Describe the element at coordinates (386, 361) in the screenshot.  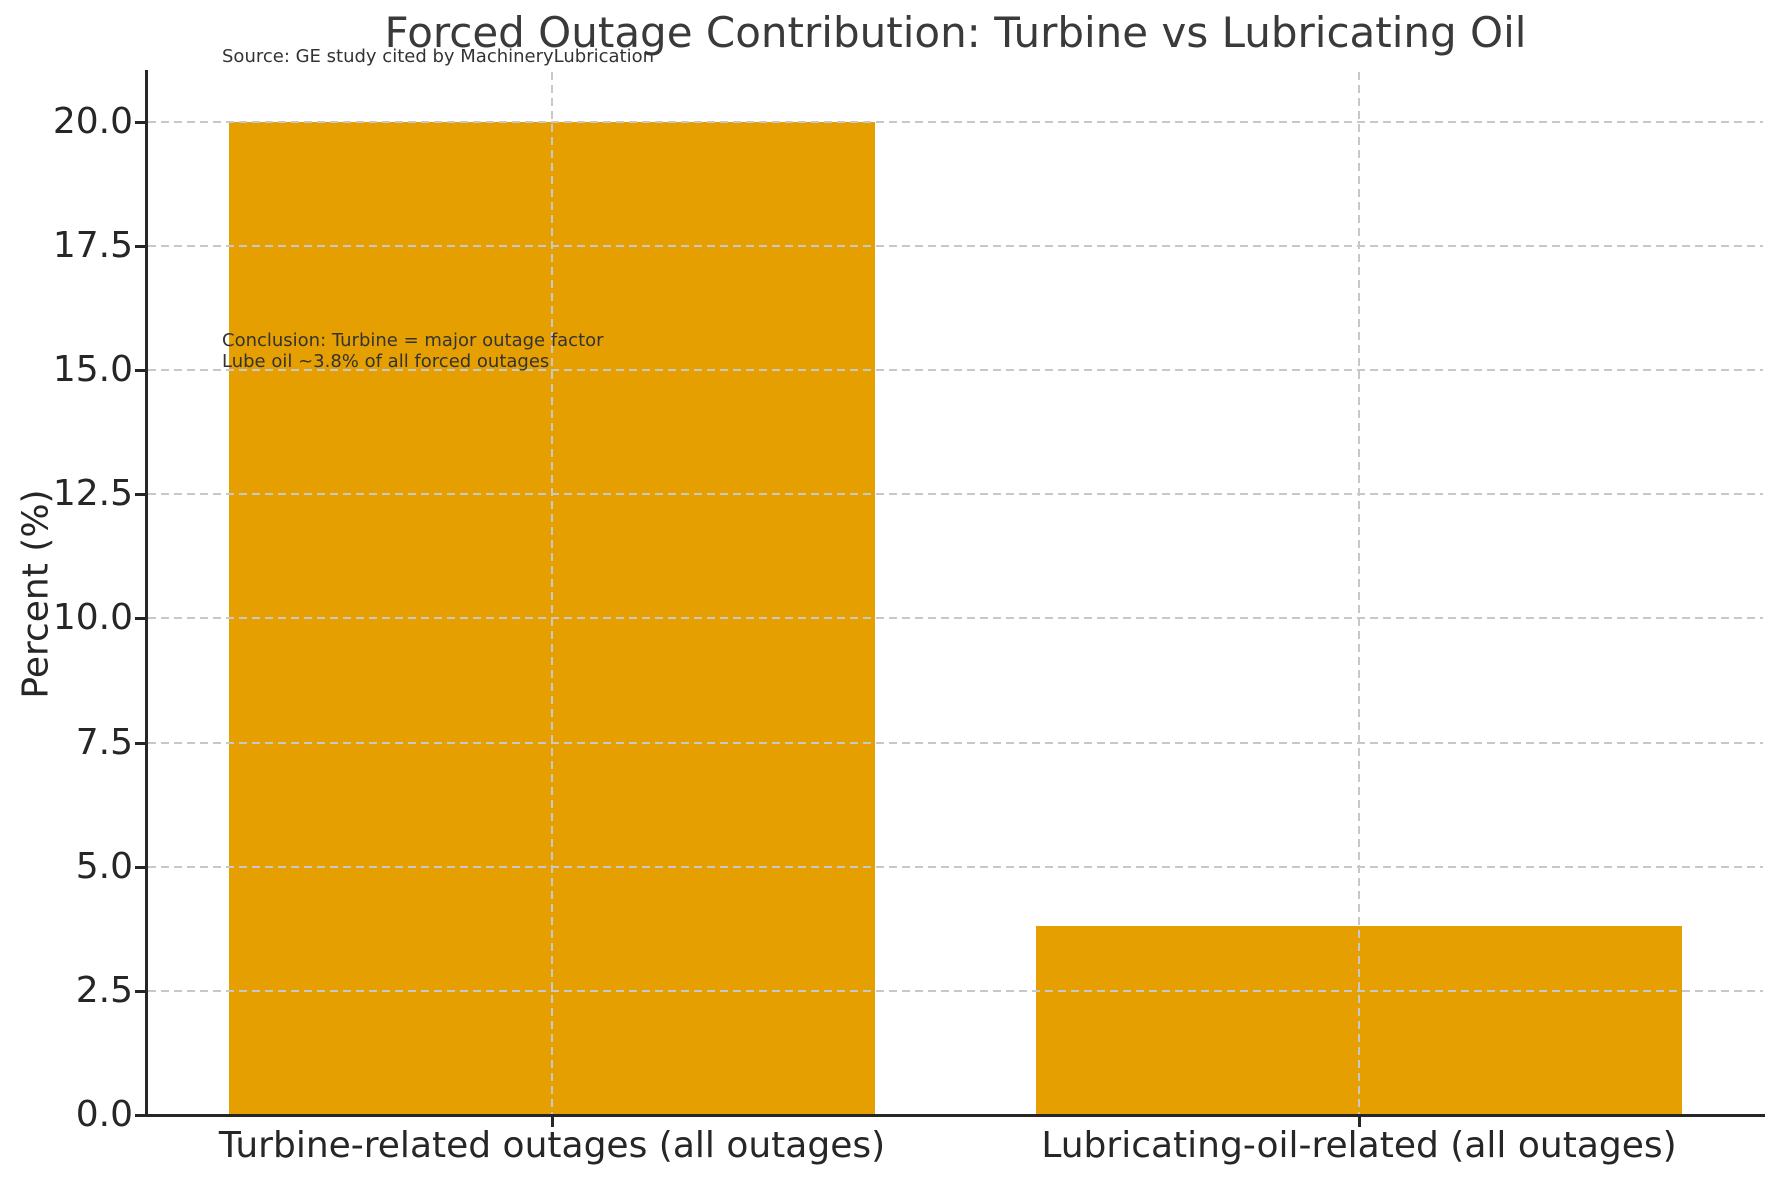
I see `annotation-line-2: Lube oil ~3.8% of all forced outages` at that location.